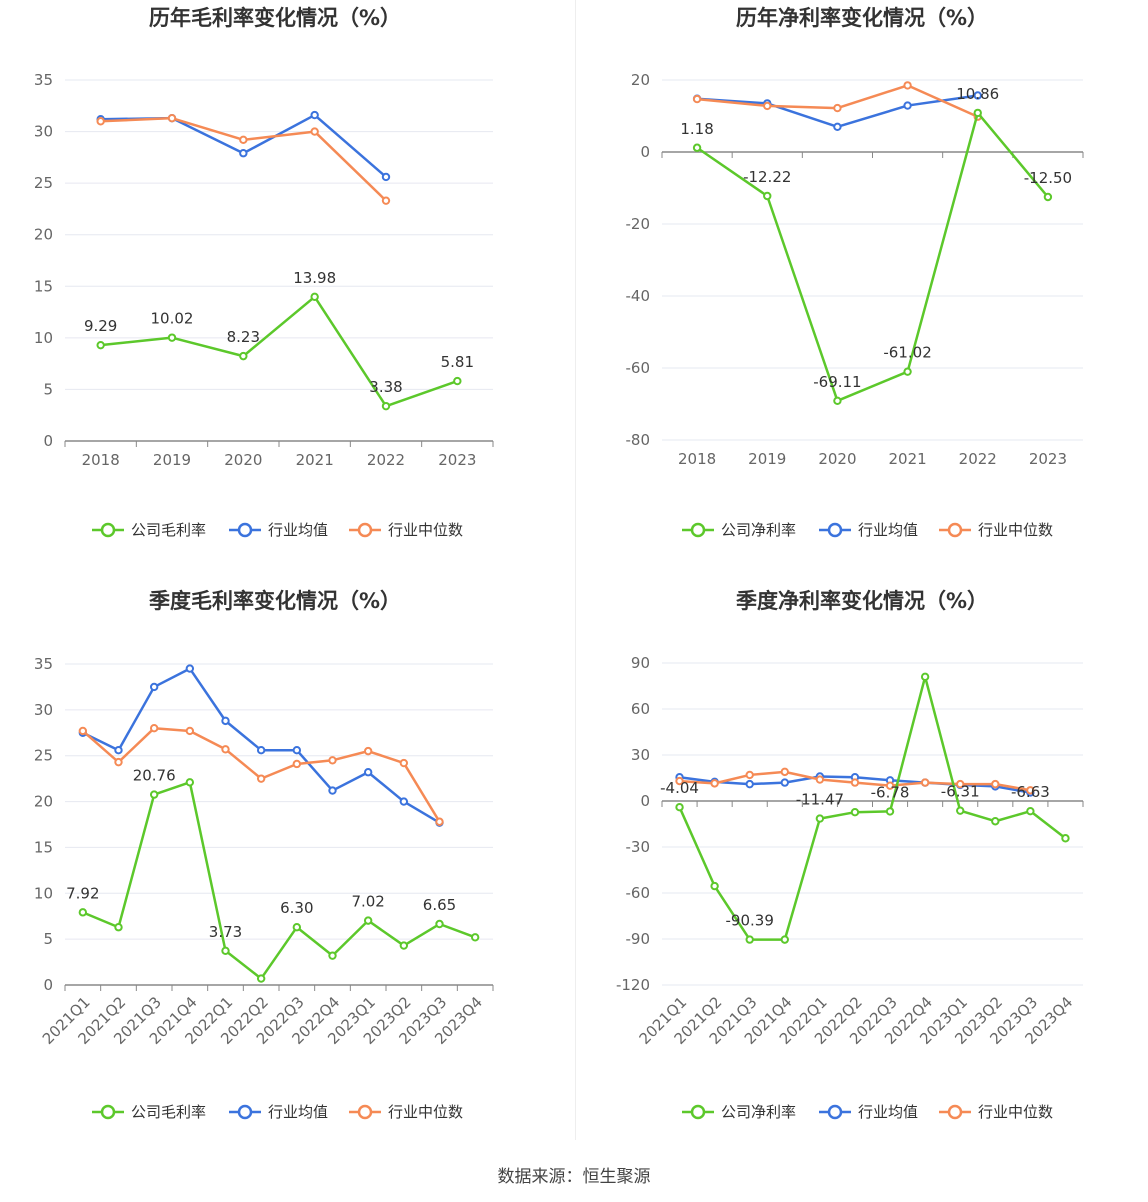 This screenshot has width=1148, height=1202. Describe the element at coordinates (696, 129) in the screenshot. I see `data-label: 1.18` at that location.